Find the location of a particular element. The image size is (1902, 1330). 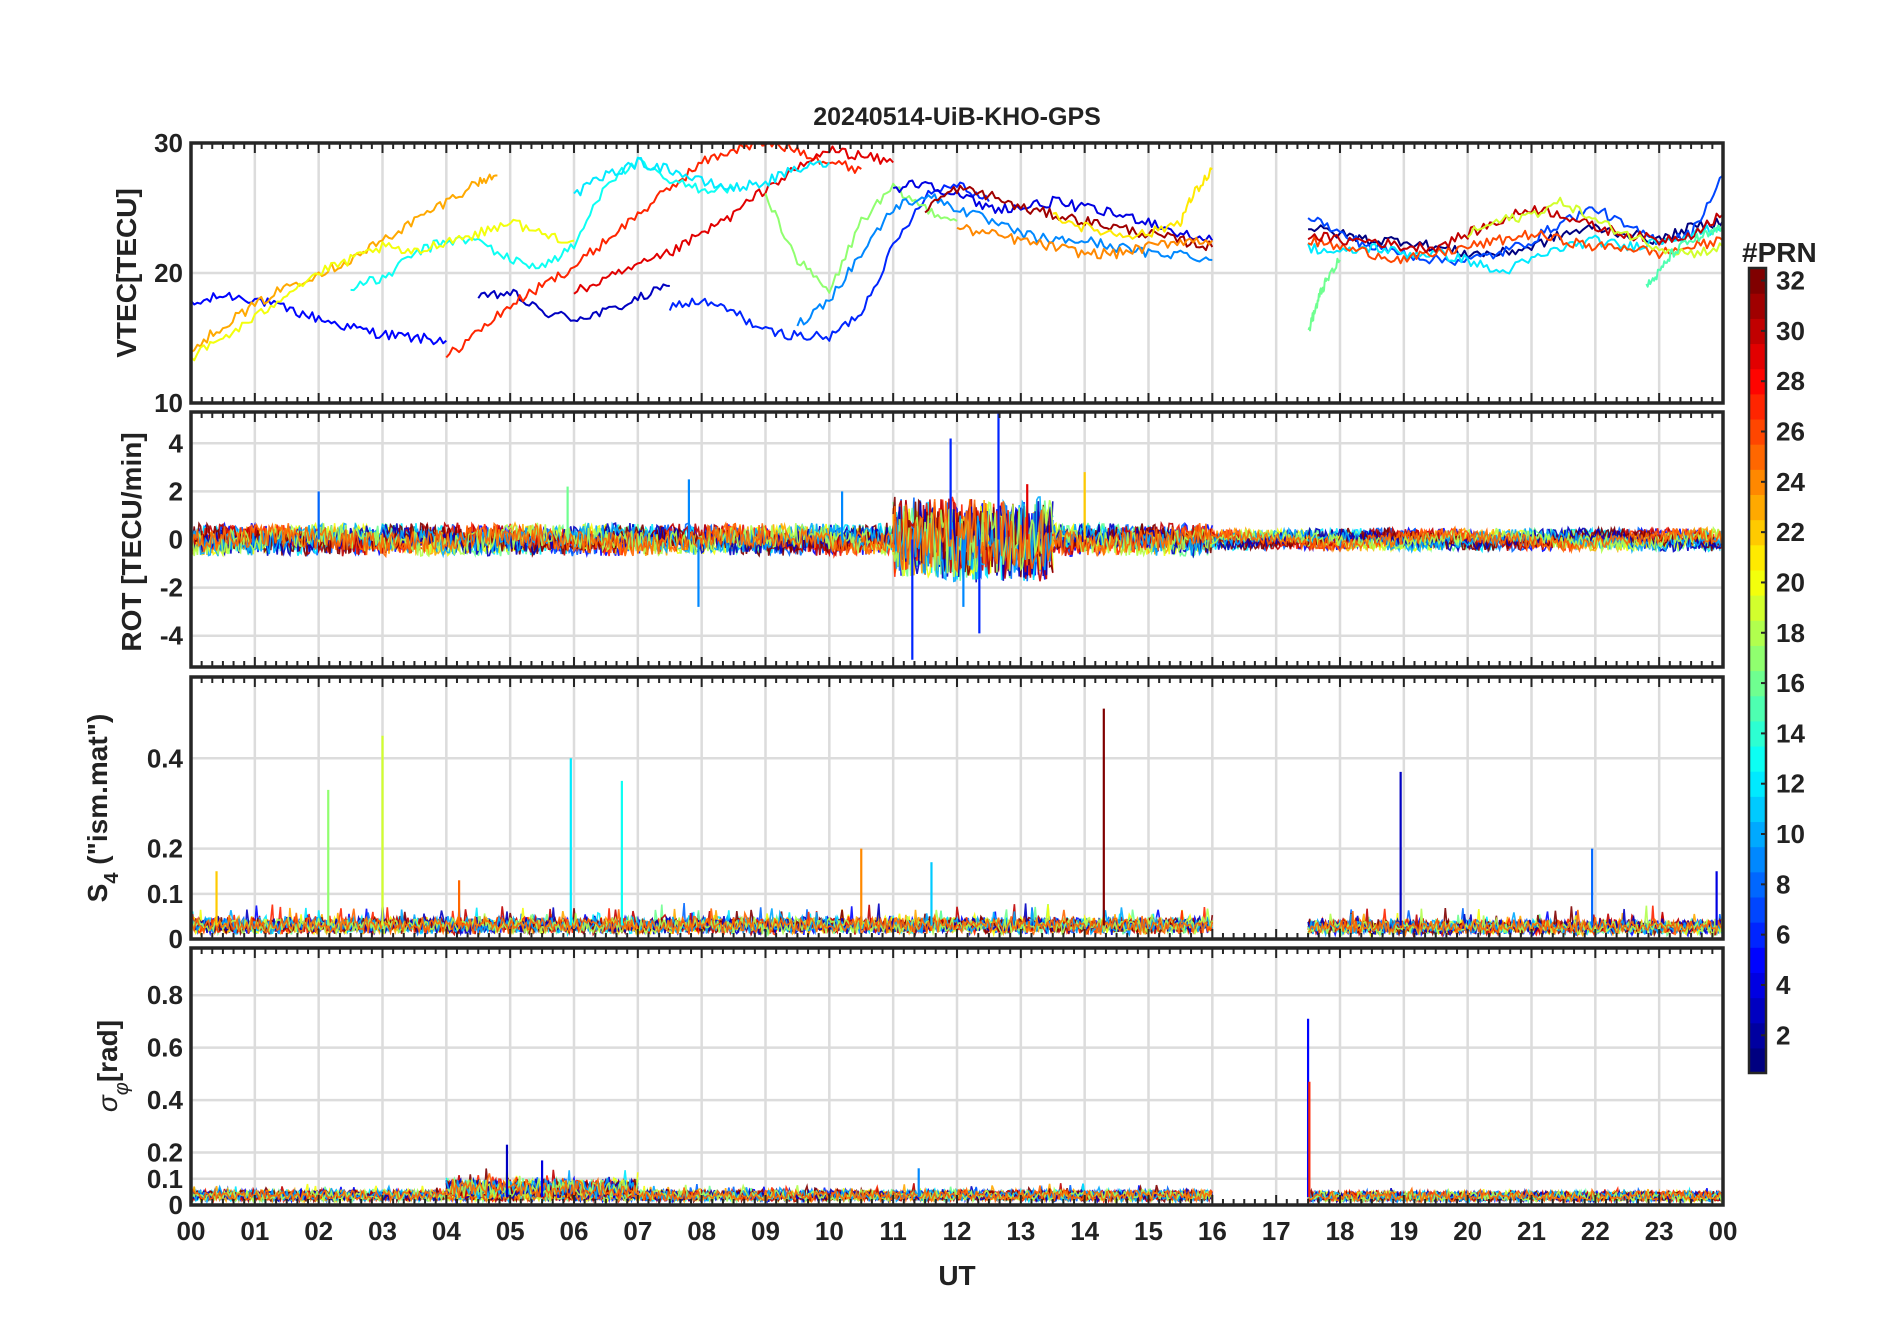

vtec-ytick-label-2: 30 is located at coordinates (168, 143).